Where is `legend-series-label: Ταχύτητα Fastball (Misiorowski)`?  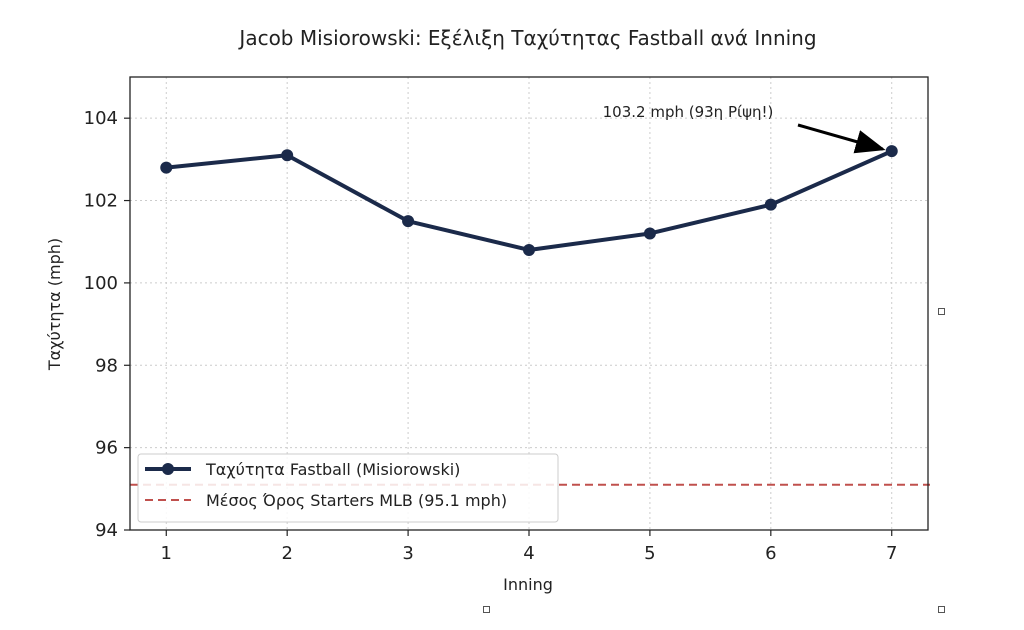 legend-series-label: Ταχύτητα Fastball (Misiorowski) is located at coordinates (332, 469).